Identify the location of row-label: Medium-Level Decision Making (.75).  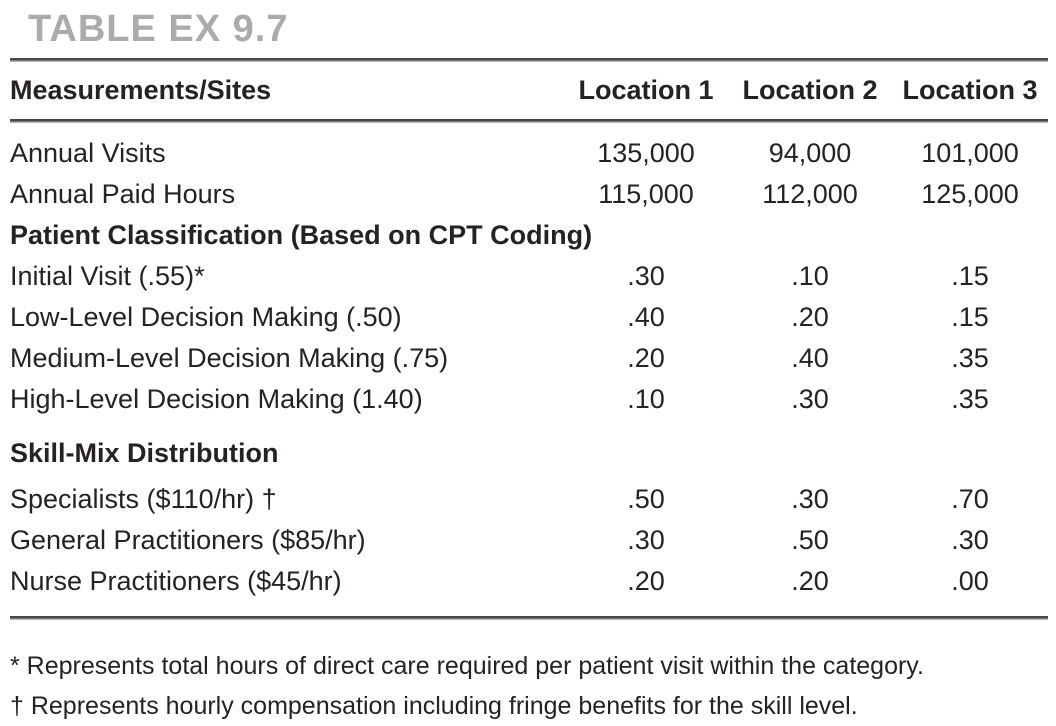
(229, 358).